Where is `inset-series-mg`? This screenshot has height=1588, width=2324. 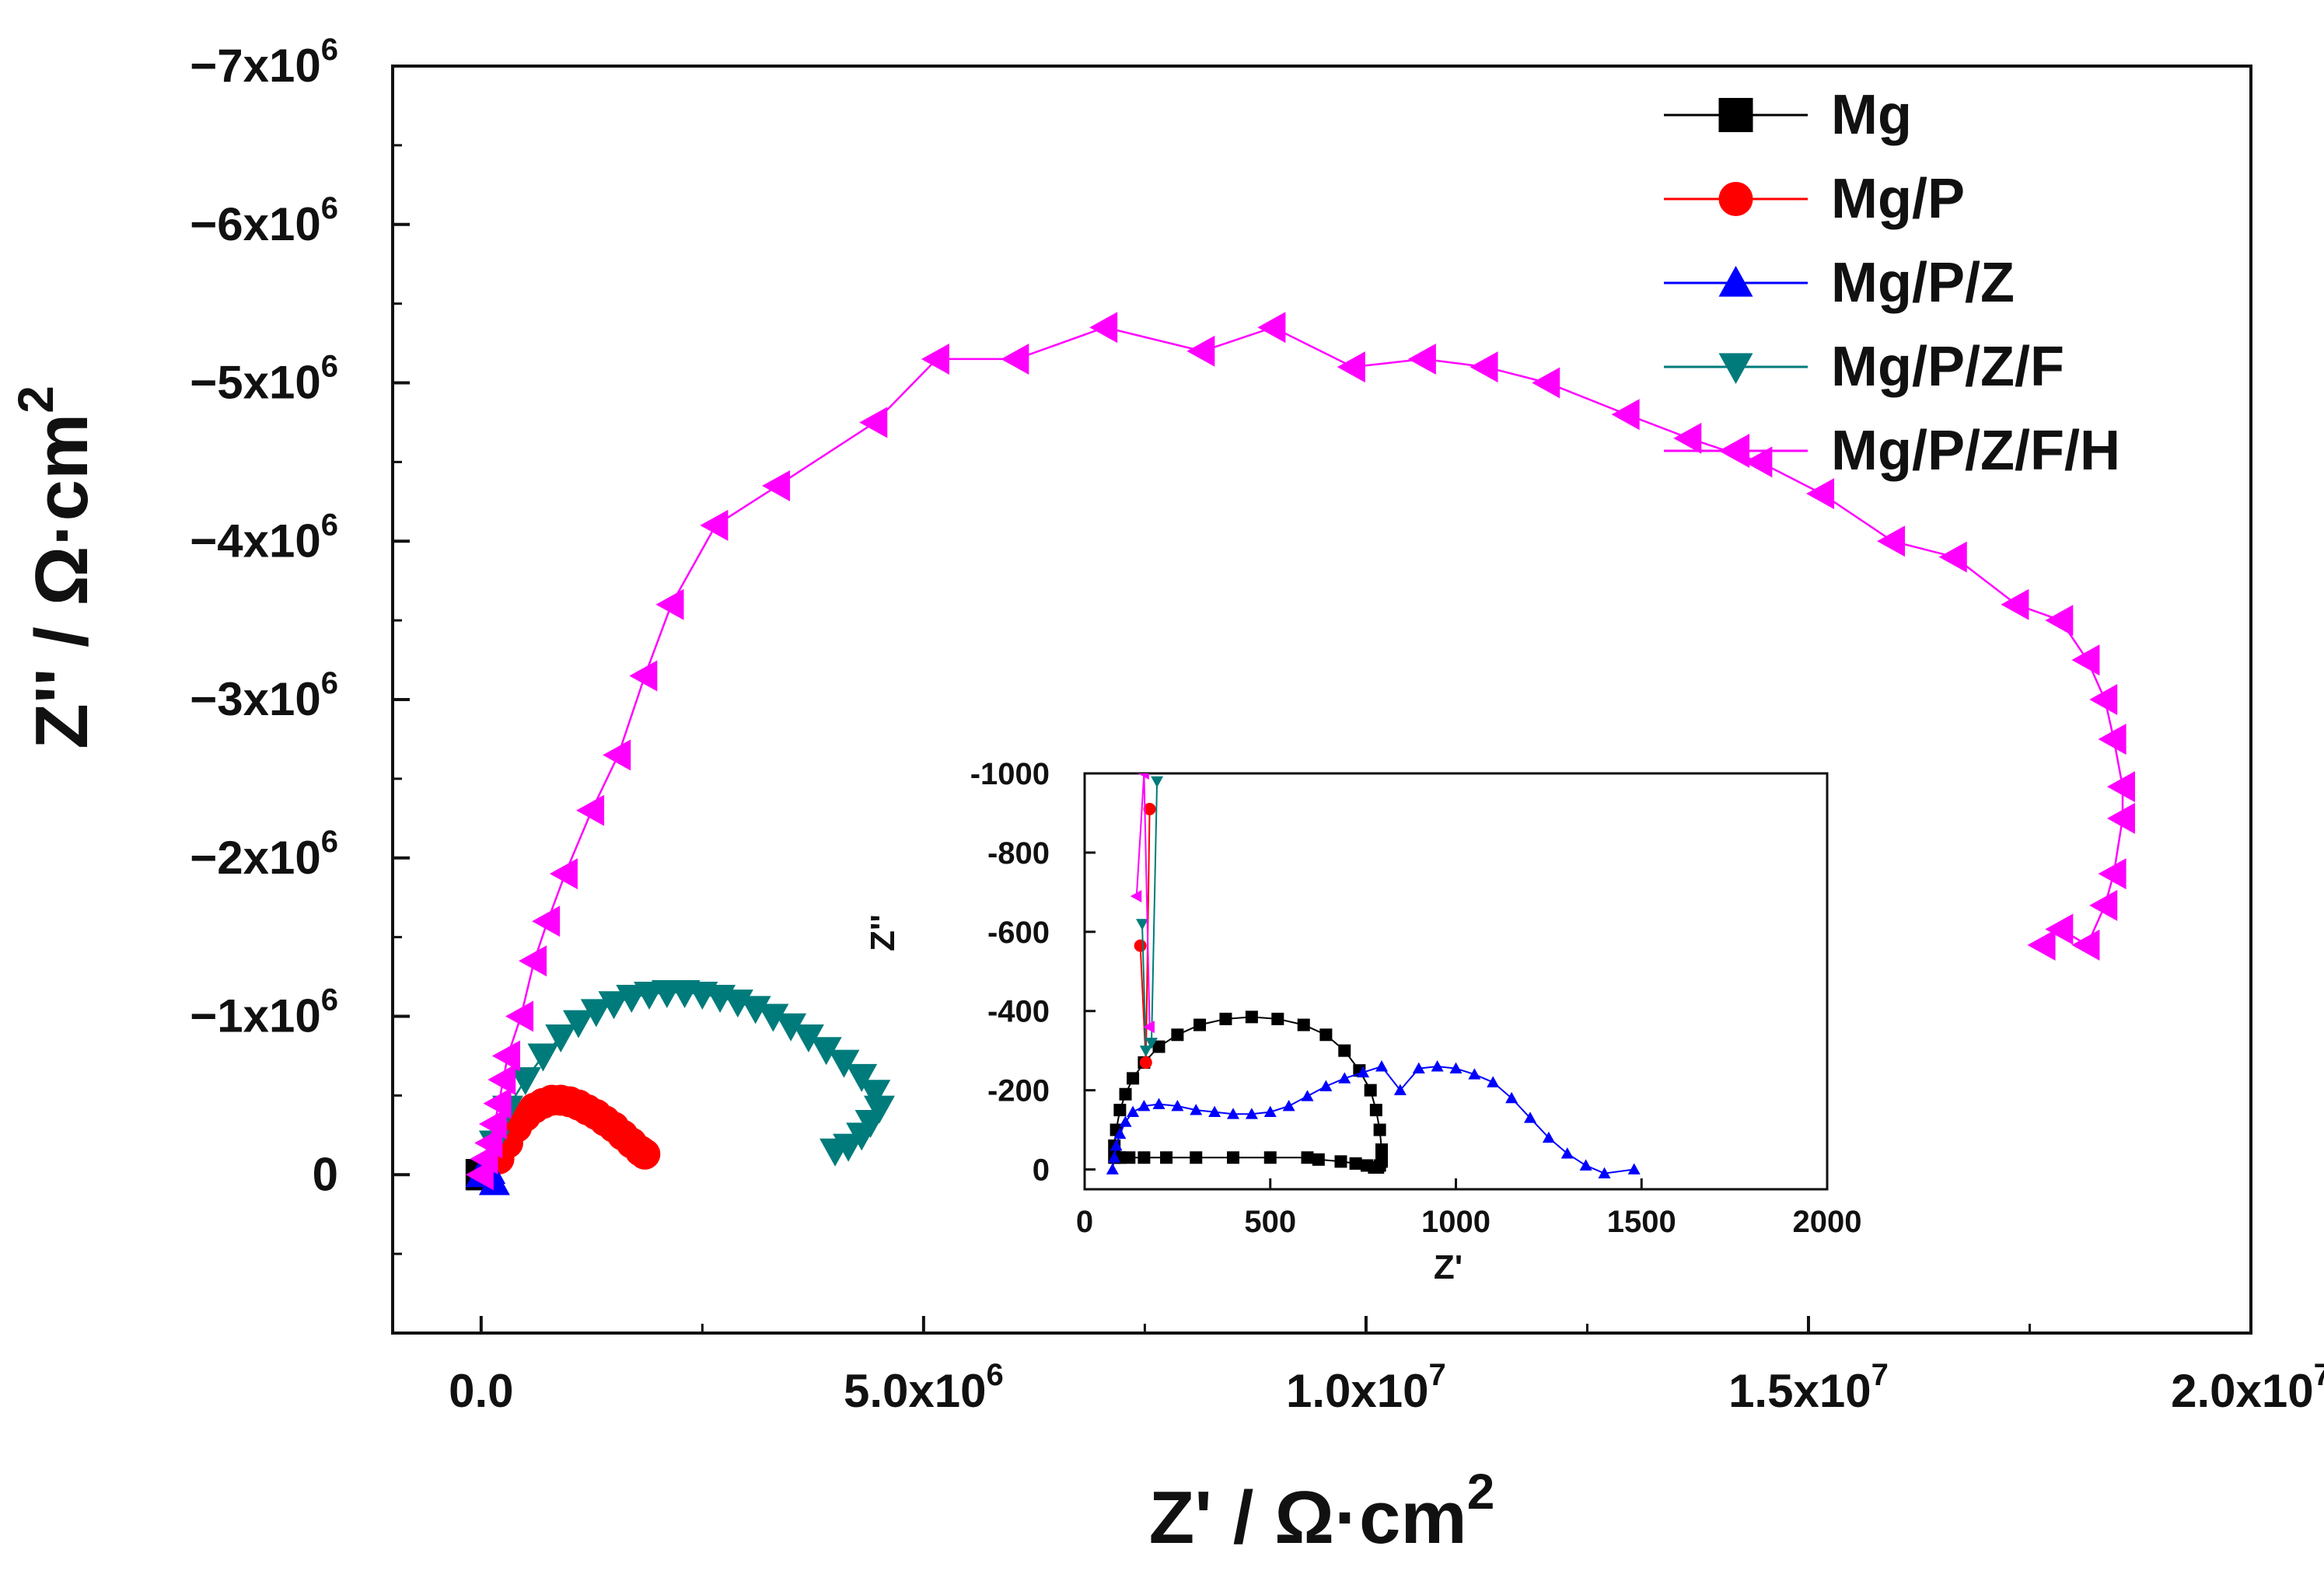 inset-series-mg is located at coordinates (1248, 1092).